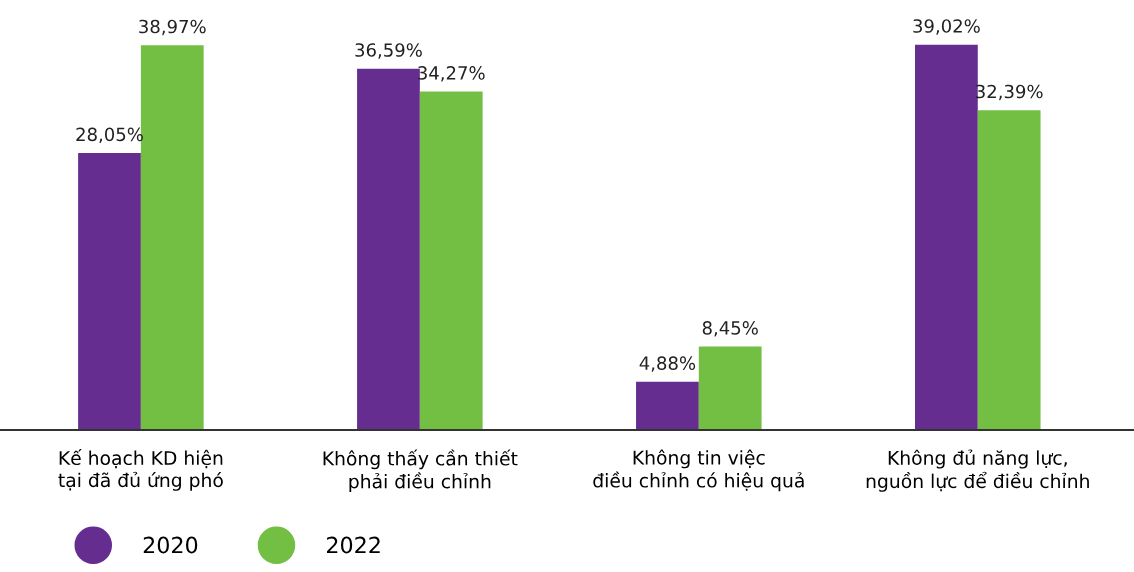 The image size is (1134, 572). I want to click on x-tick-label: Kế hoạch KD hiện tại đã đủ ứng phó, so click(140, 469).